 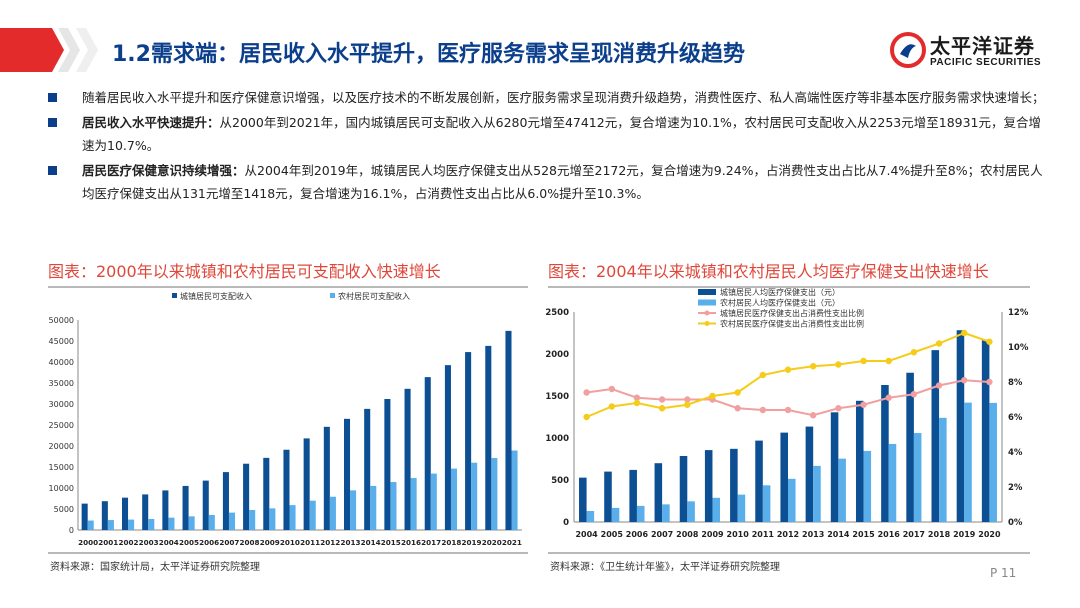 What do you see at coordinates (155, 567) in the screenshot?
I see `left-source-note: 资料来源：国家统计局，太平洋证券研究院整理` at bounding box center [155, 567].